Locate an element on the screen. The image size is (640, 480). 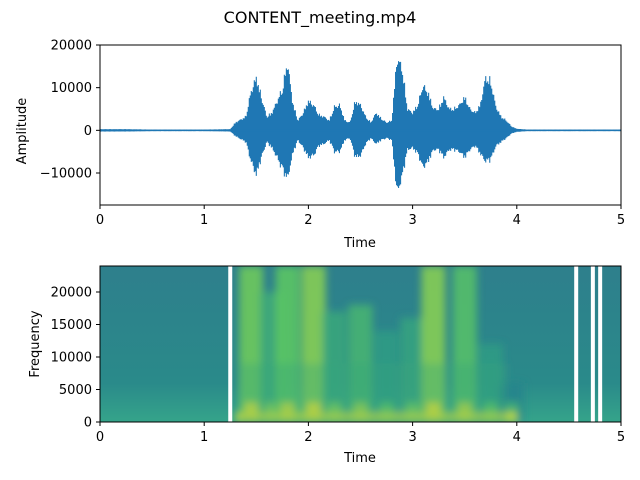
waveform-x-label: Time is located at coordinates (359, 243).